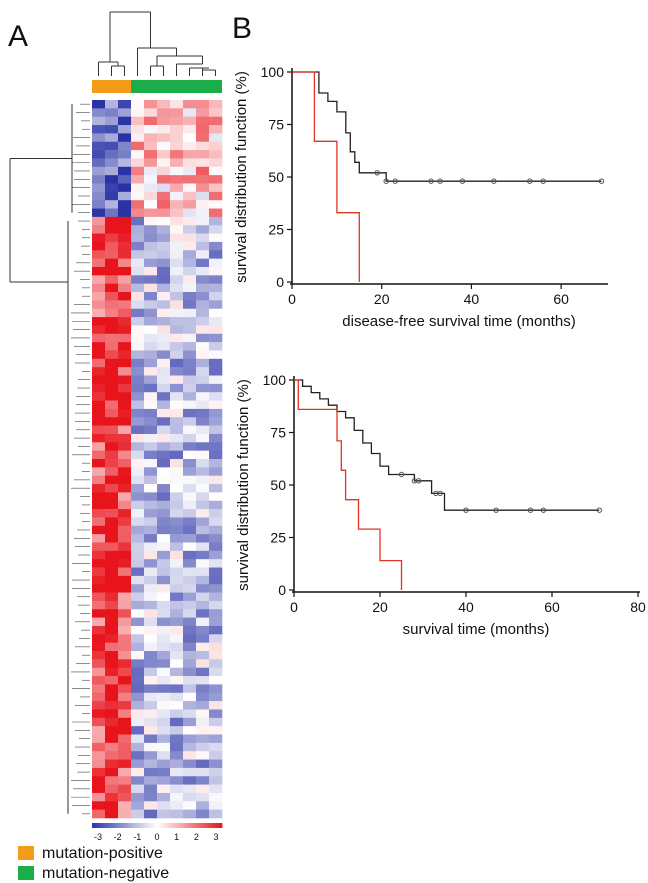 This screenshot has width=648, height=883. Describe the element at coordinates (273, 72) in the screenshot. I see `y-tick-label: 100` at that location.